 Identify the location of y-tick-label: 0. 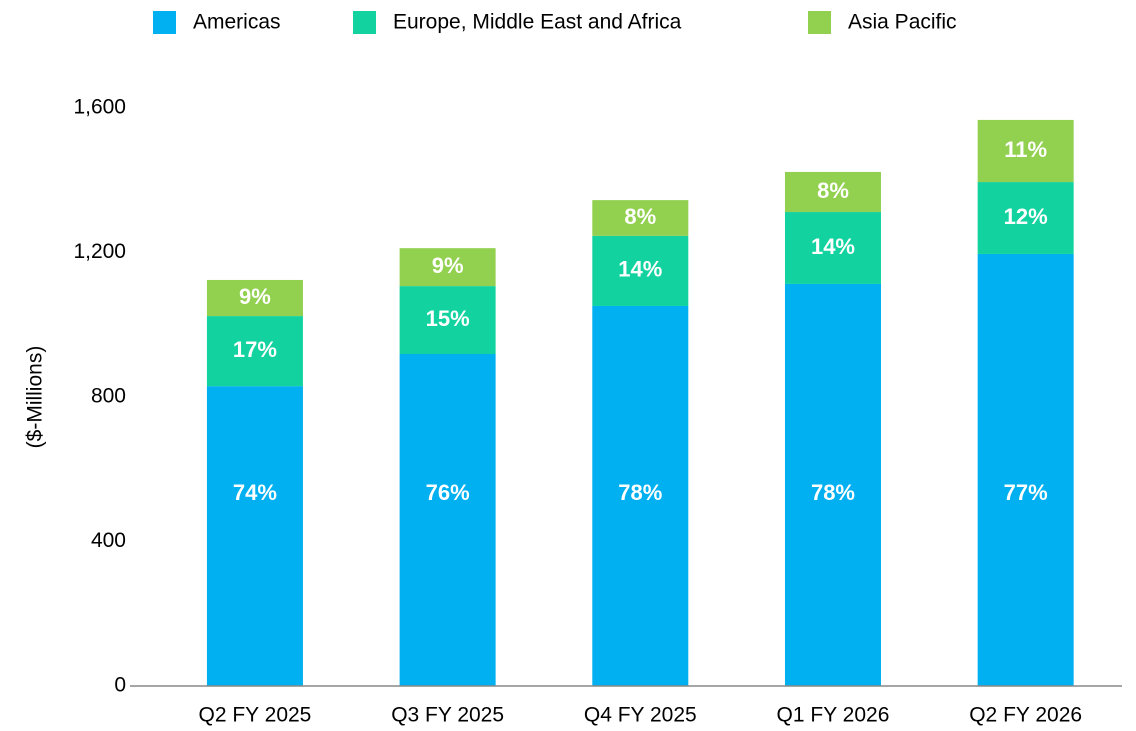
(120, 685).